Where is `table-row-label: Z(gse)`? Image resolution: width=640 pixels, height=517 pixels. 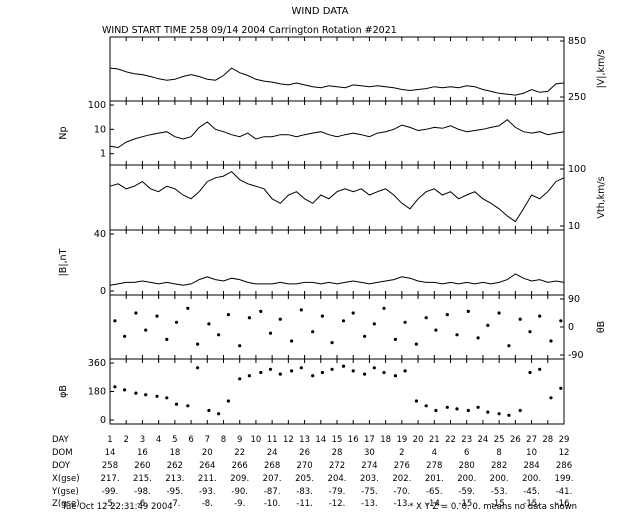
table-row-label: Z(gse) is located at coordinates (66, 504).